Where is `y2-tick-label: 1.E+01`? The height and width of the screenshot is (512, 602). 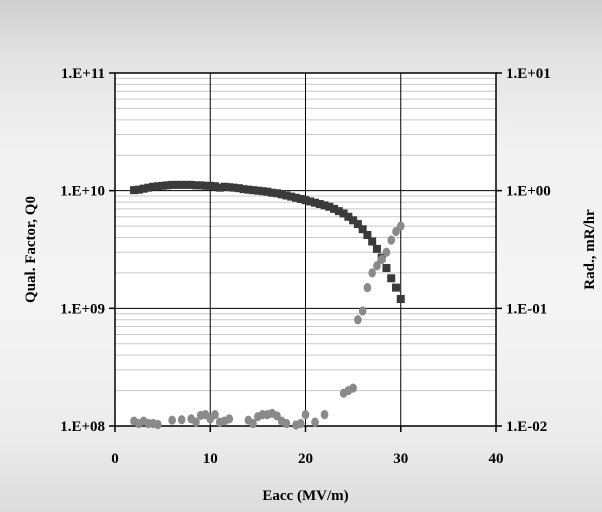
y2-tick-label: 1.E+01 is located at coordinates (528, 74).